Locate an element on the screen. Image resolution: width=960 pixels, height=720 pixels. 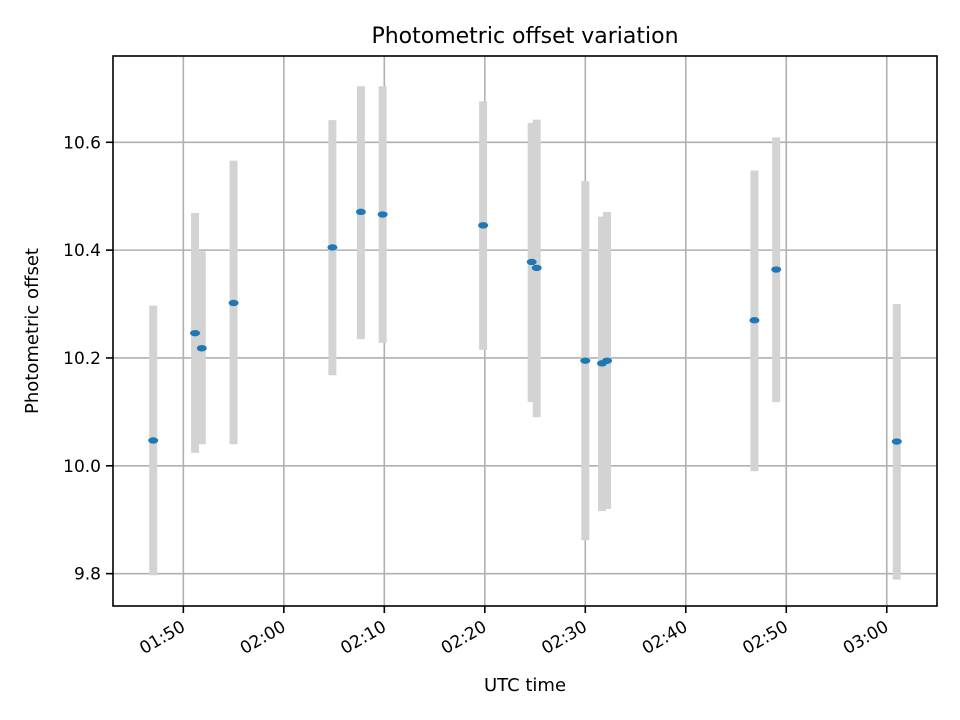
y-tick-label: 10.2 is located at coordinates (82, 359).